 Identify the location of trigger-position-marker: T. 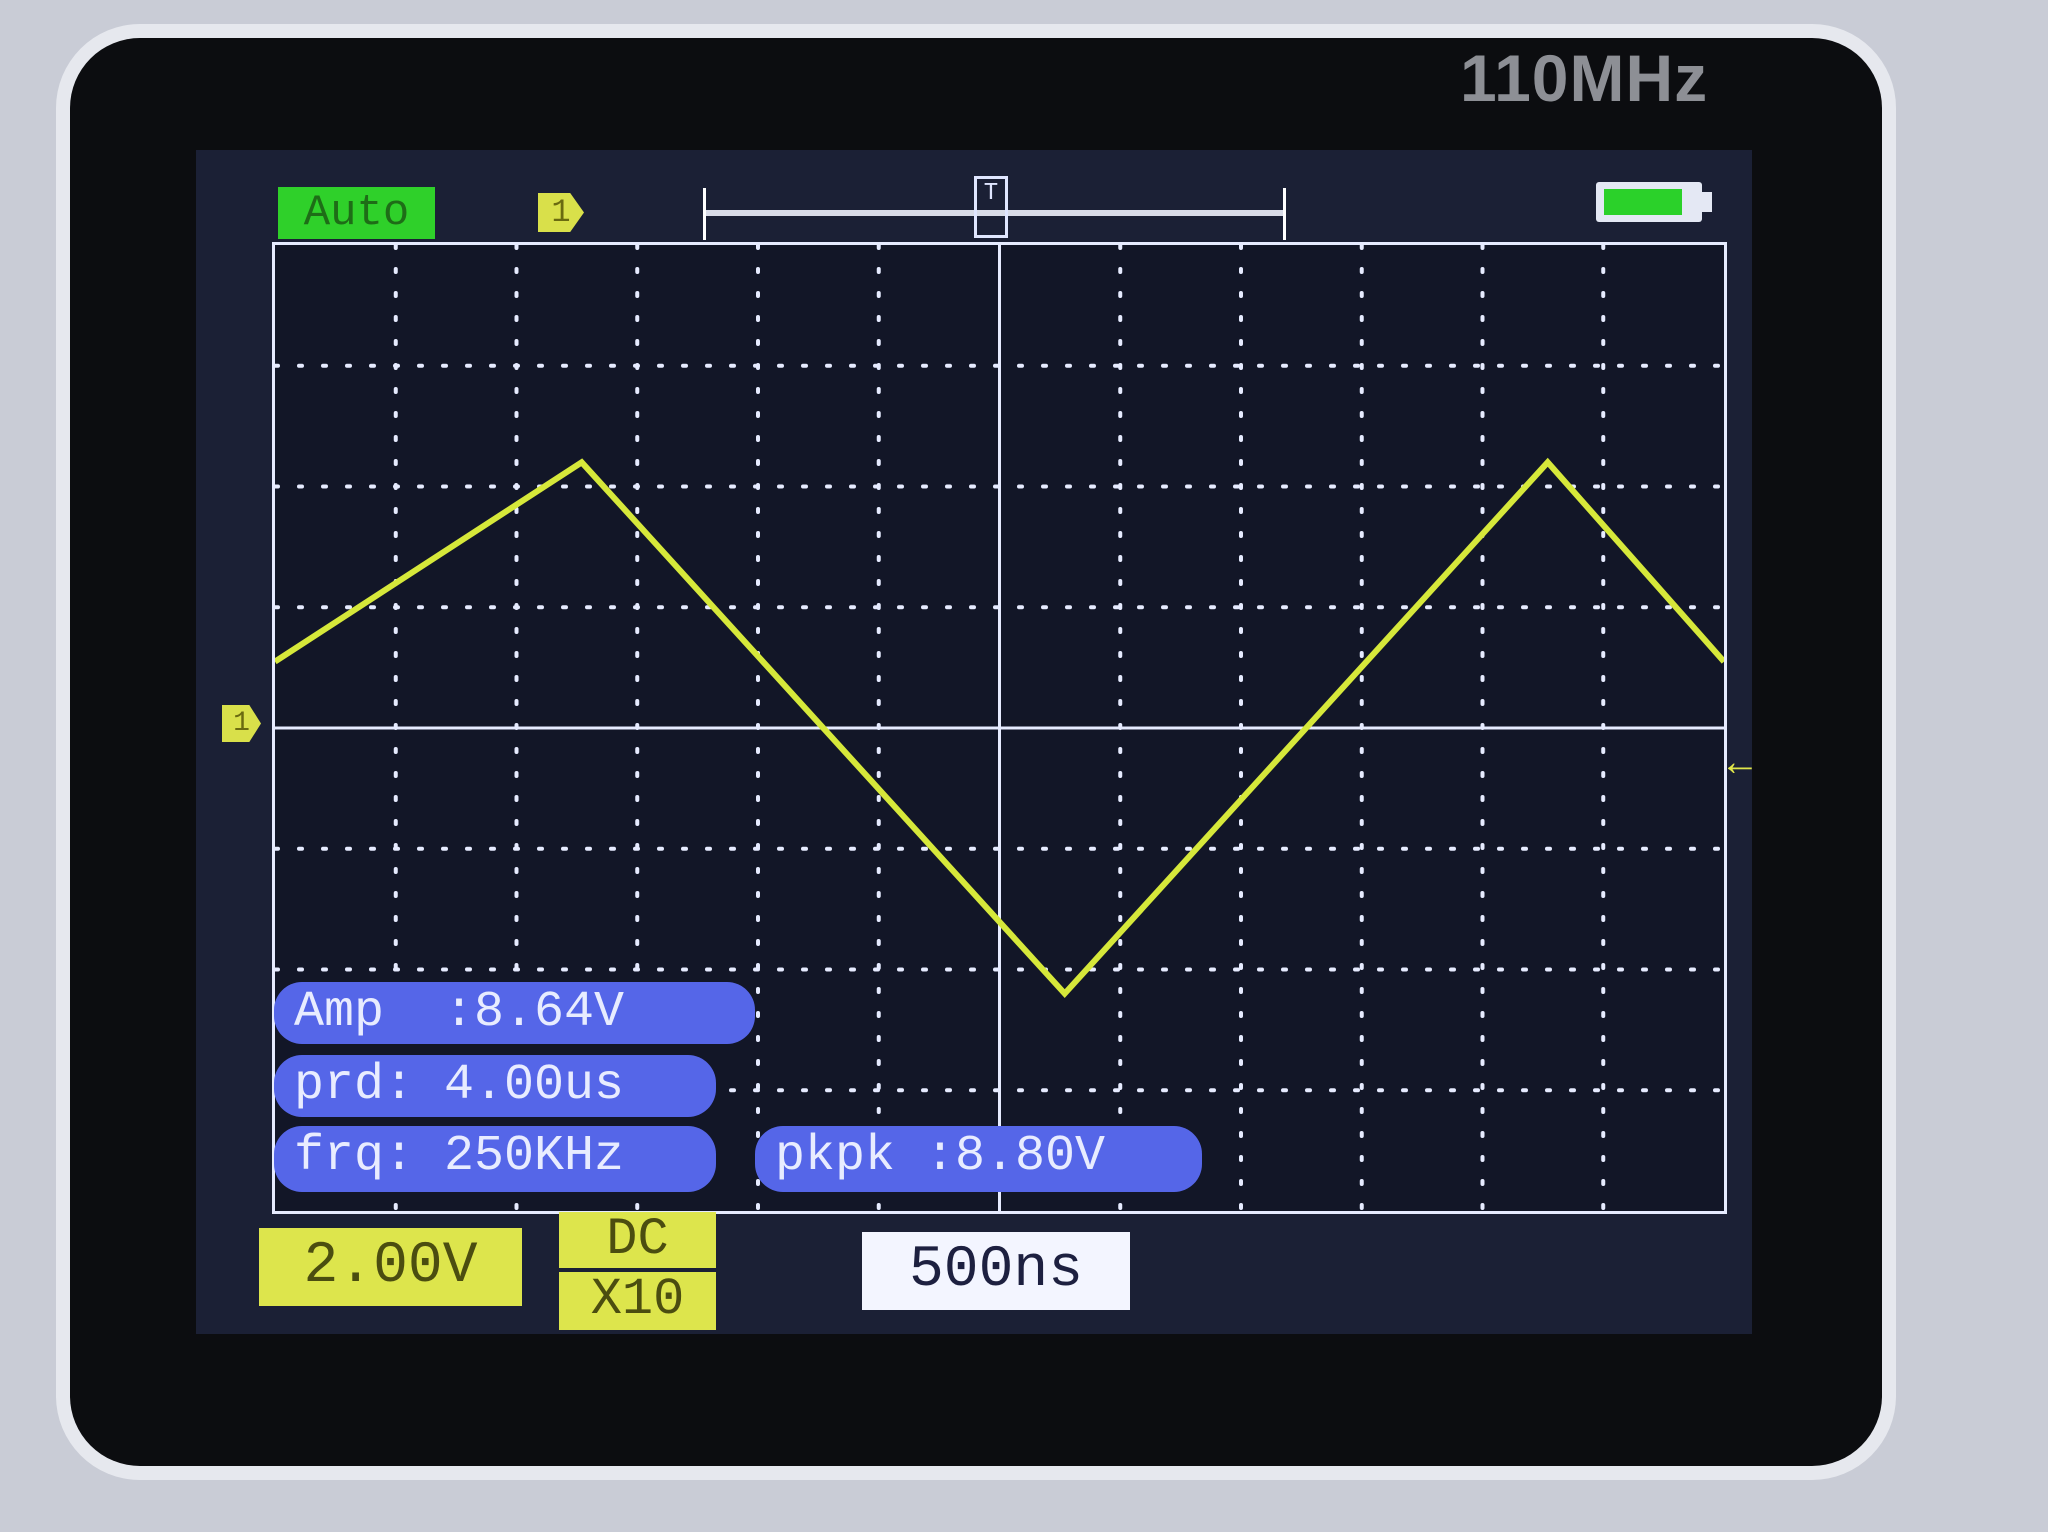
(991, 207).